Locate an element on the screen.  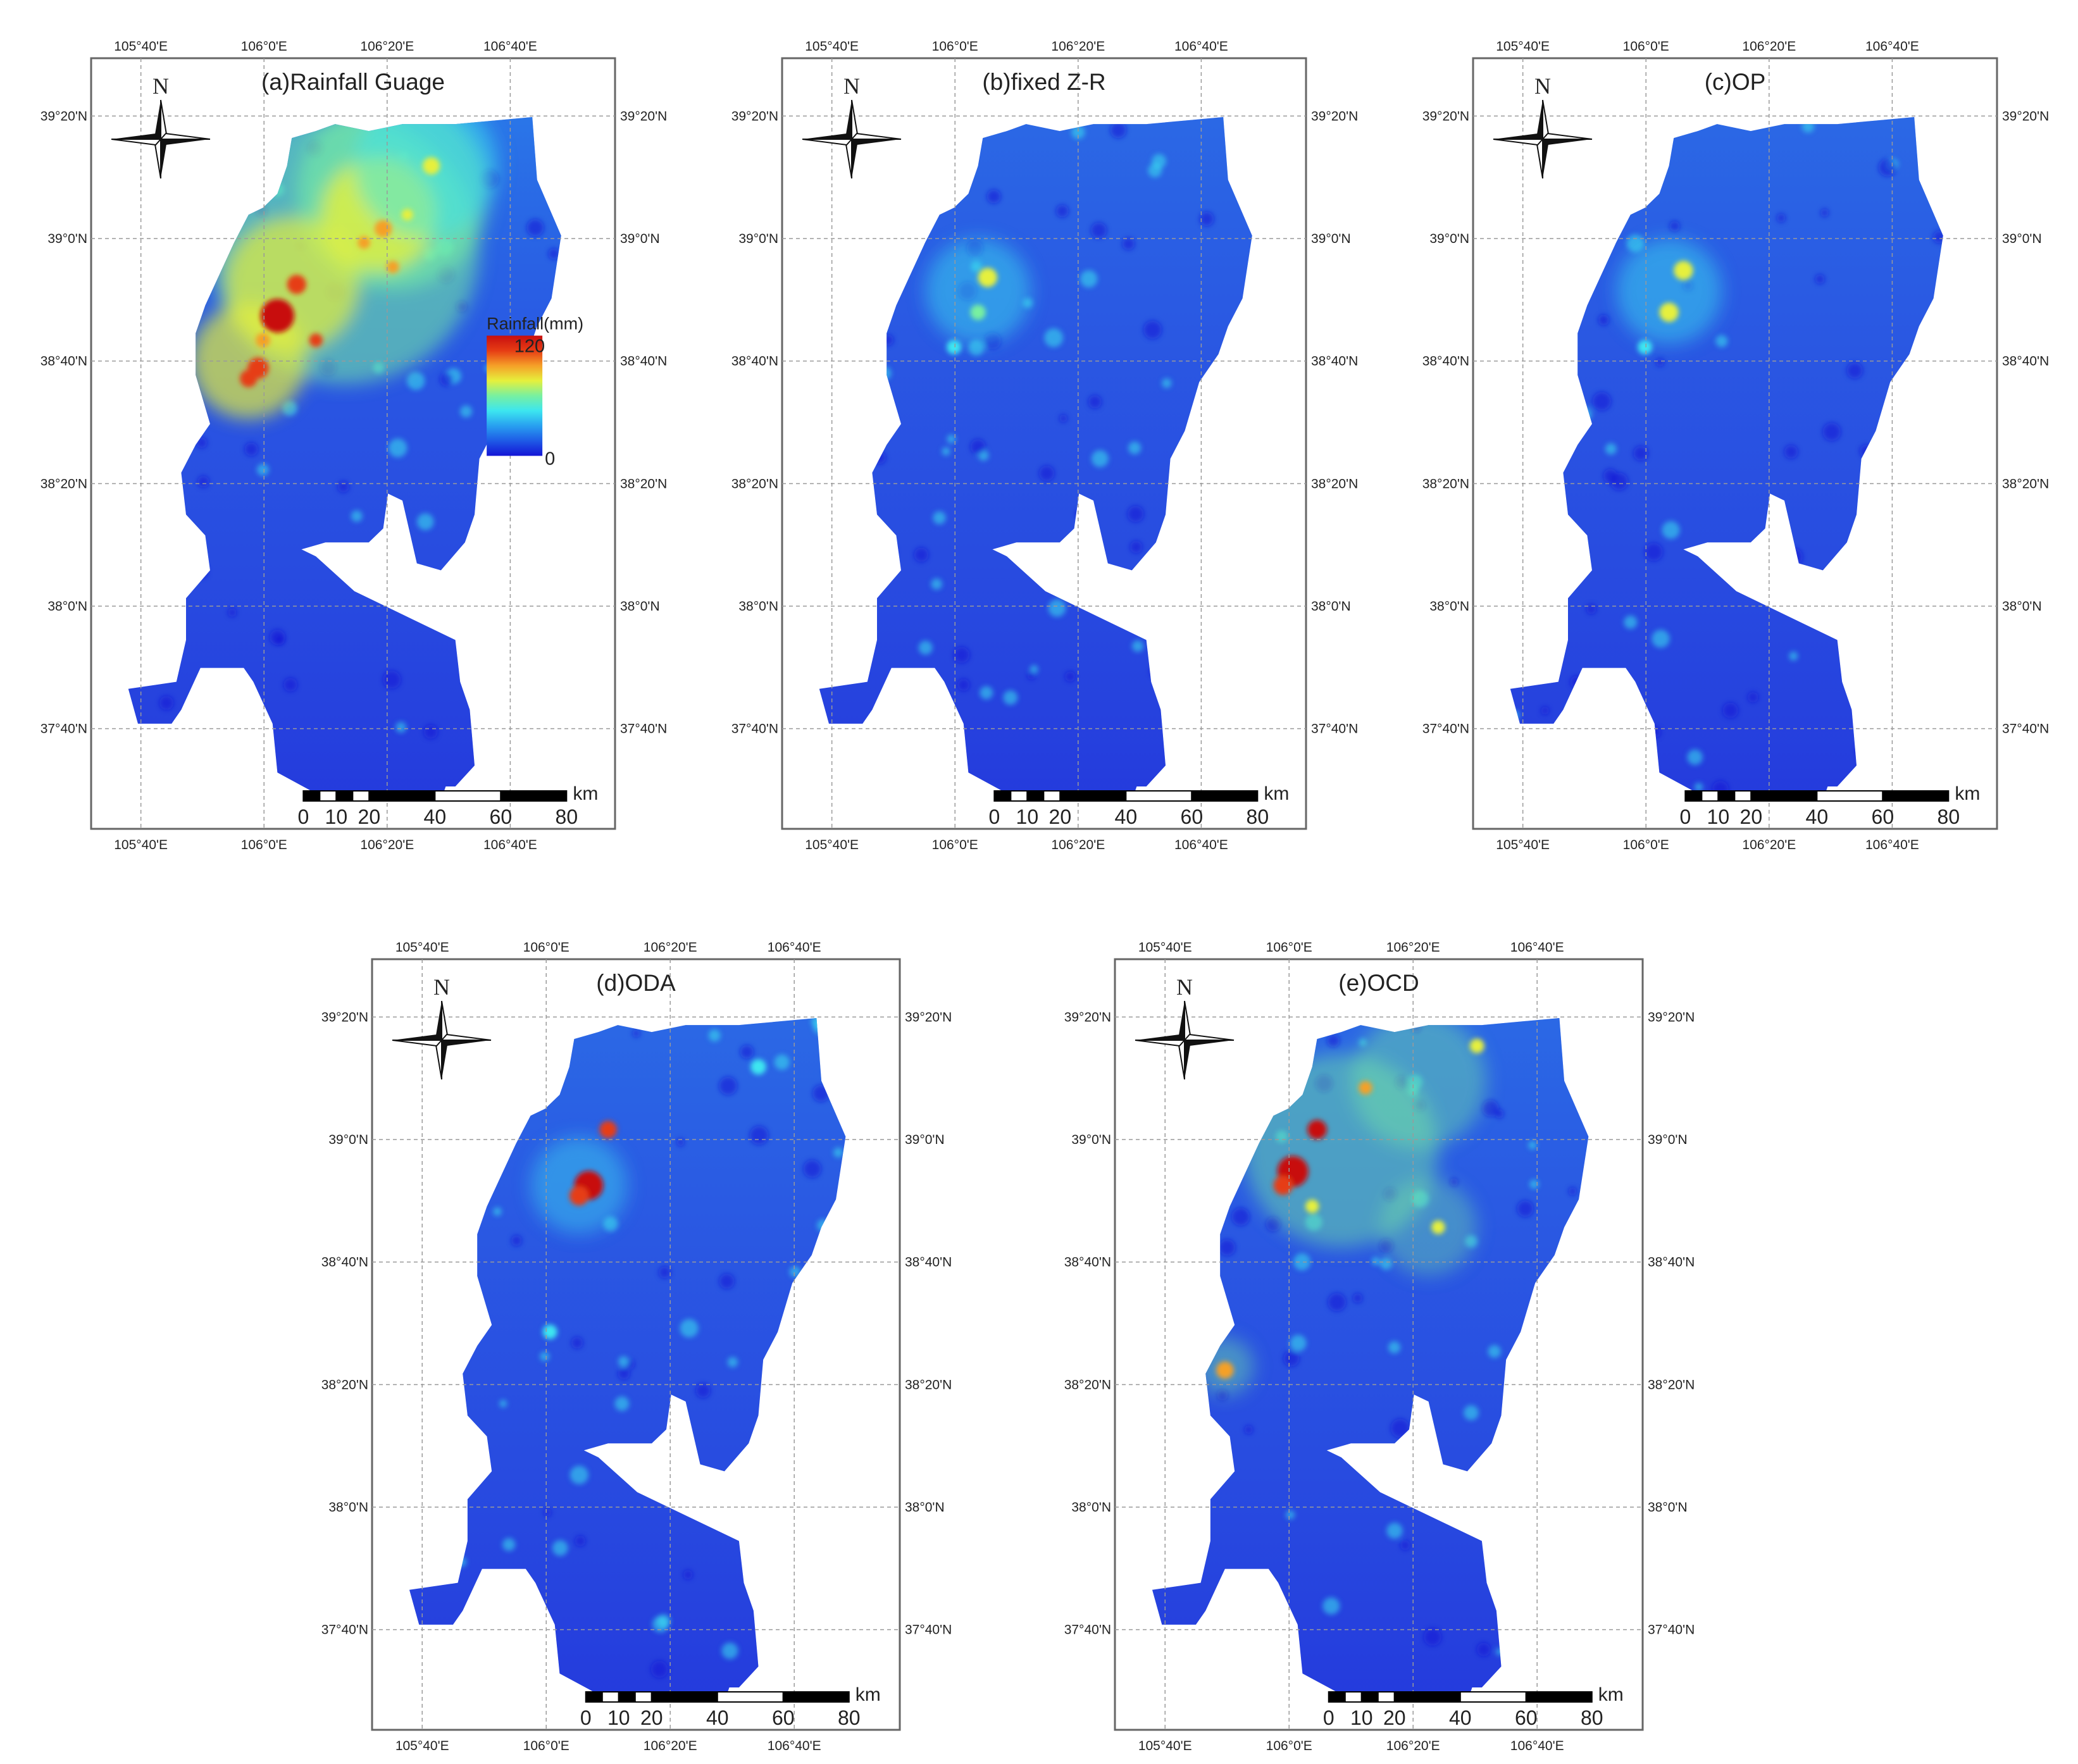
latitude-label-right: 38°0'N is located at coordinates (640, 606).